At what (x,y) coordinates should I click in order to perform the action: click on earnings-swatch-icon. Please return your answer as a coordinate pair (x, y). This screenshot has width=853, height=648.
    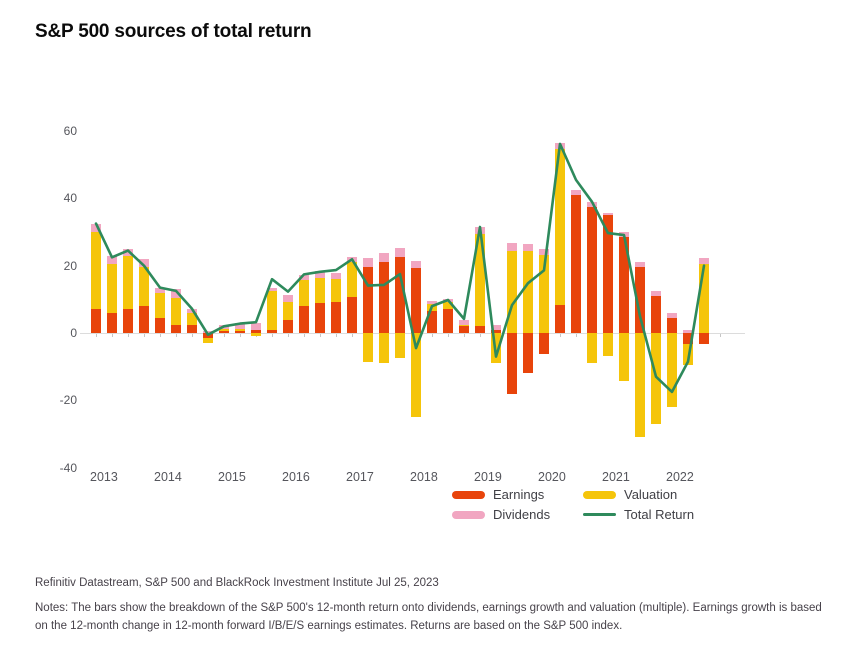
    Looking at the image, I should click on (468, 494).